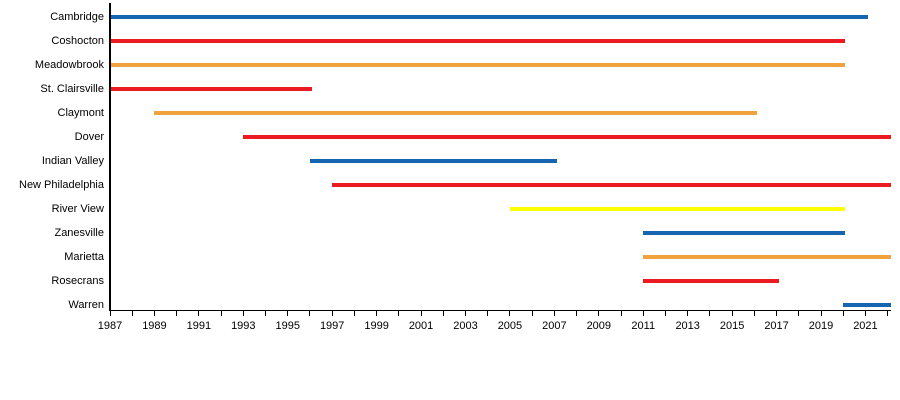 The width and height of the screenshot is (900, 400). I want to click on x-axis-tick-1992, so click(221, 313).